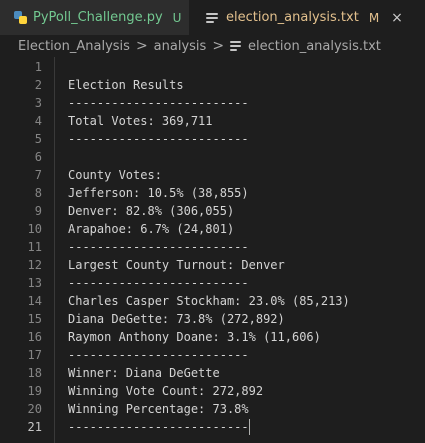 The image size is (425, 443). Describe the element at coordinates (34, 337) in the screenshot. I see `line-number: 16` at that location.